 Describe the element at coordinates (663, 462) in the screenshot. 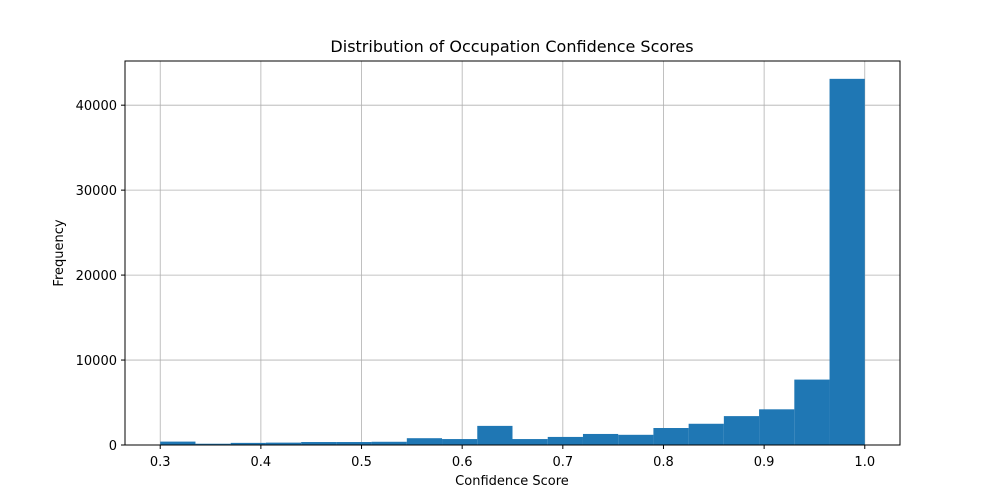

I see `x-tick-label: 0.8` at that location.